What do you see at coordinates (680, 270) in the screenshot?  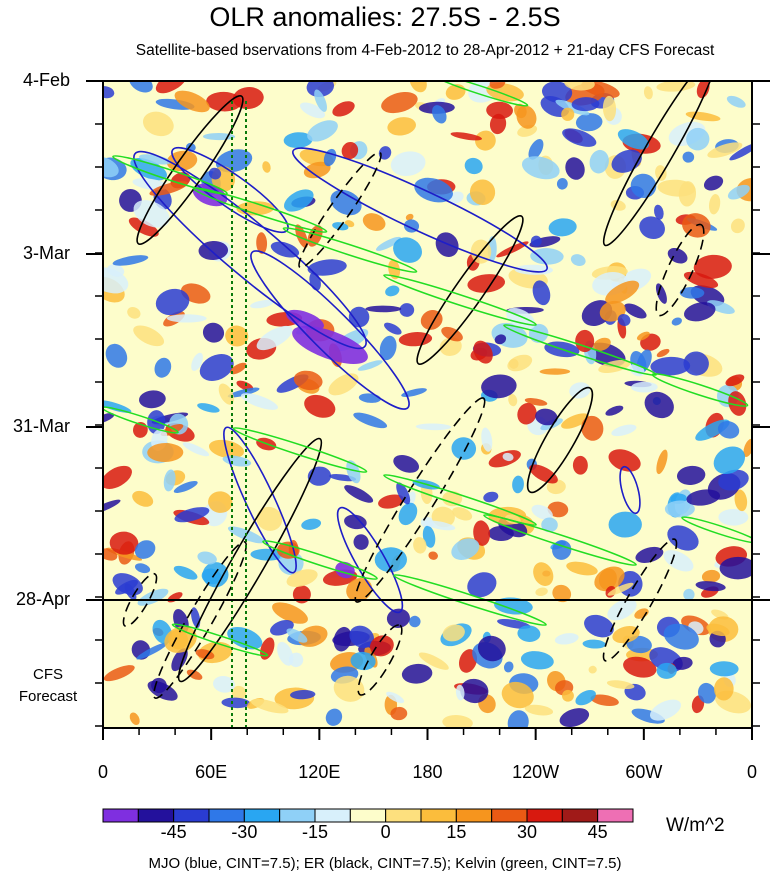 I see `er-contour` at bounding box center [680, 270].